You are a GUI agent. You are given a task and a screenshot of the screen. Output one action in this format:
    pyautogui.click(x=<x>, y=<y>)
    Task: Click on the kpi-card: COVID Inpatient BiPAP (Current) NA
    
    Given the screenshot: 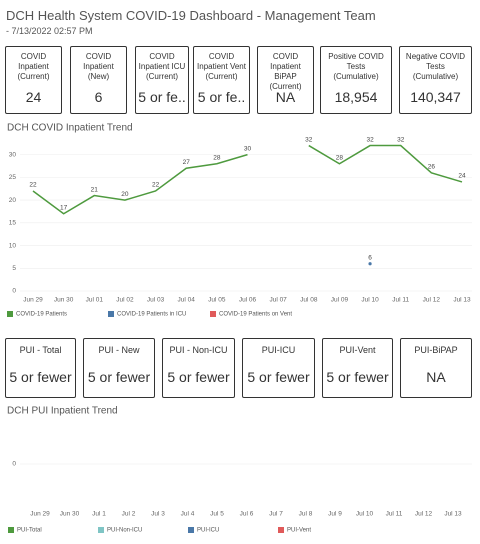 What is the action you would take?
    pyautogui.click(x=285, y=80)
    